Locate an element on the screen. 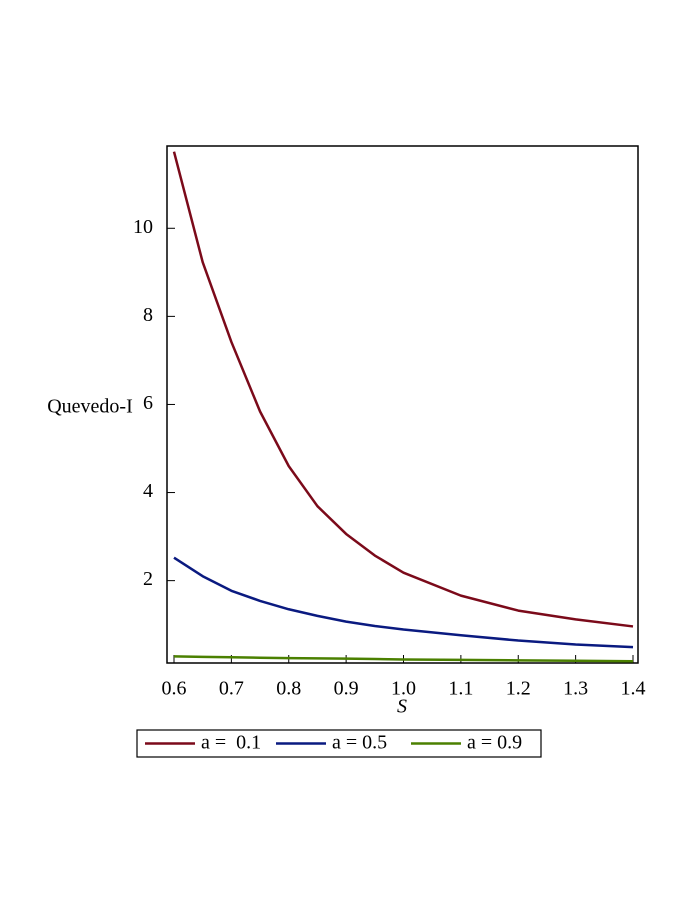 The width and height of the screenshot is (699, 904). x-tick-label: 1.3 is located at coordinates (575, 689).